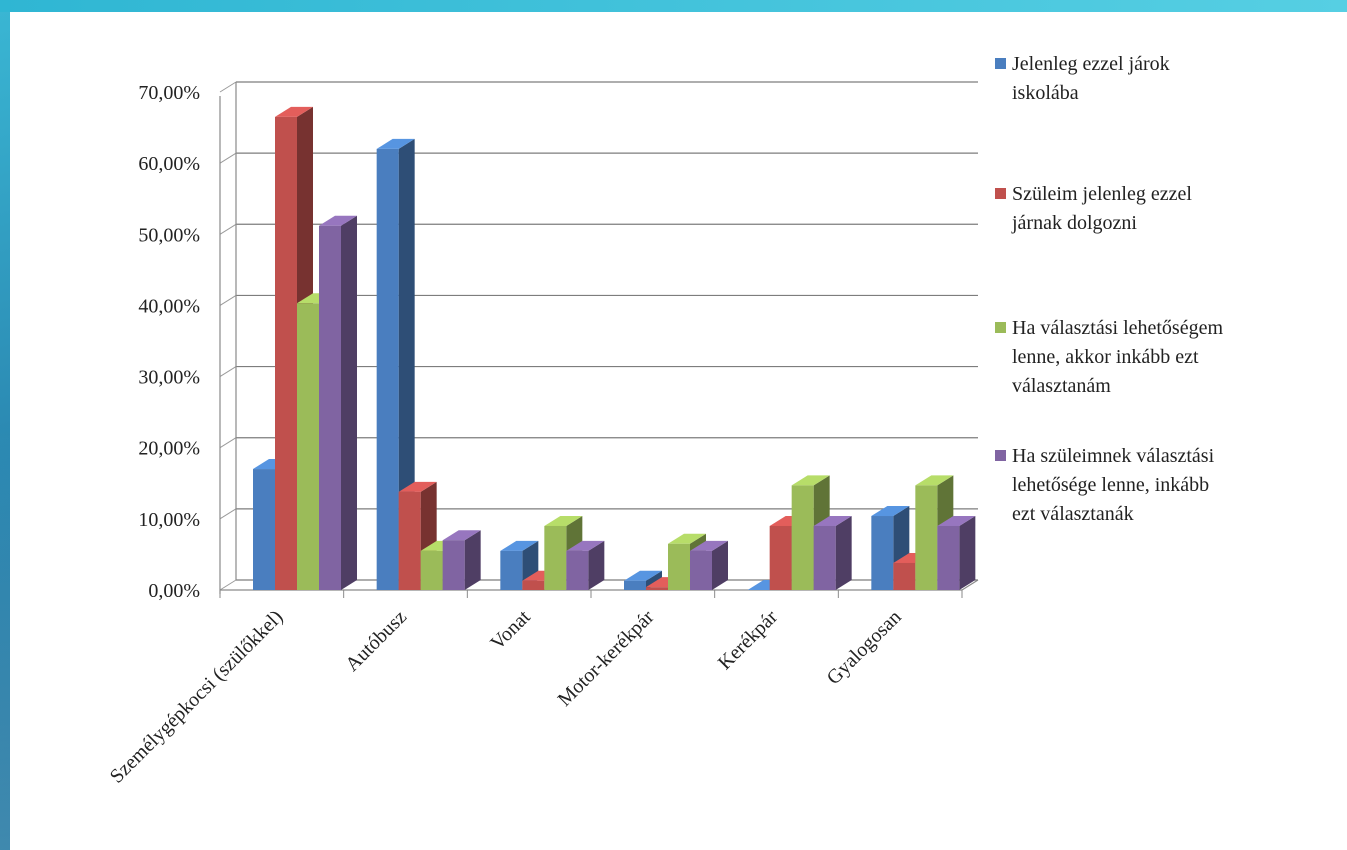 This screenshot has height=850, width=1347. I want to click on legend-label: lenne, akkor inkább ezt, so click(1105, 357).